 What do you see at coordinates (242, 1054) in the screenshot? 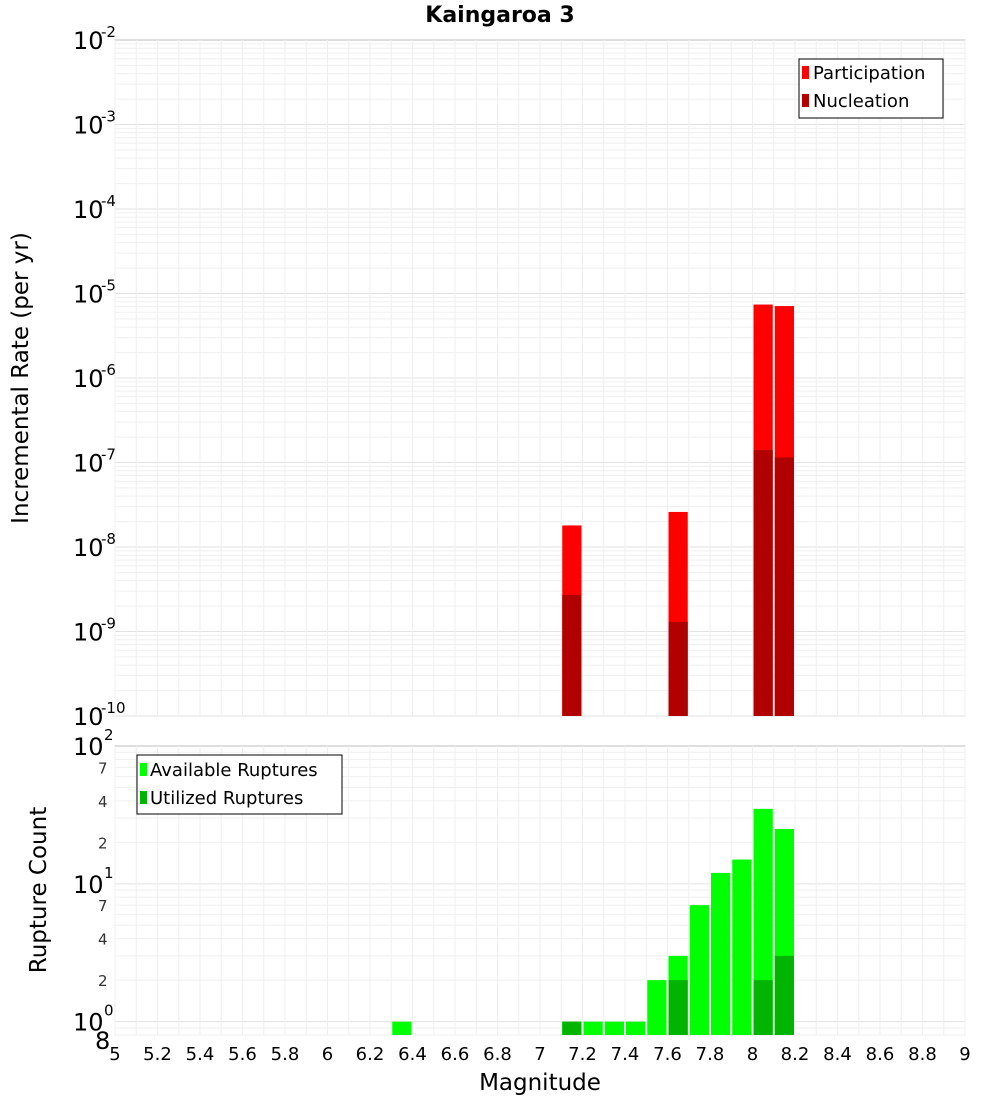
I see `x-tick-label: 5.6` at bounding box center [242, 1054].